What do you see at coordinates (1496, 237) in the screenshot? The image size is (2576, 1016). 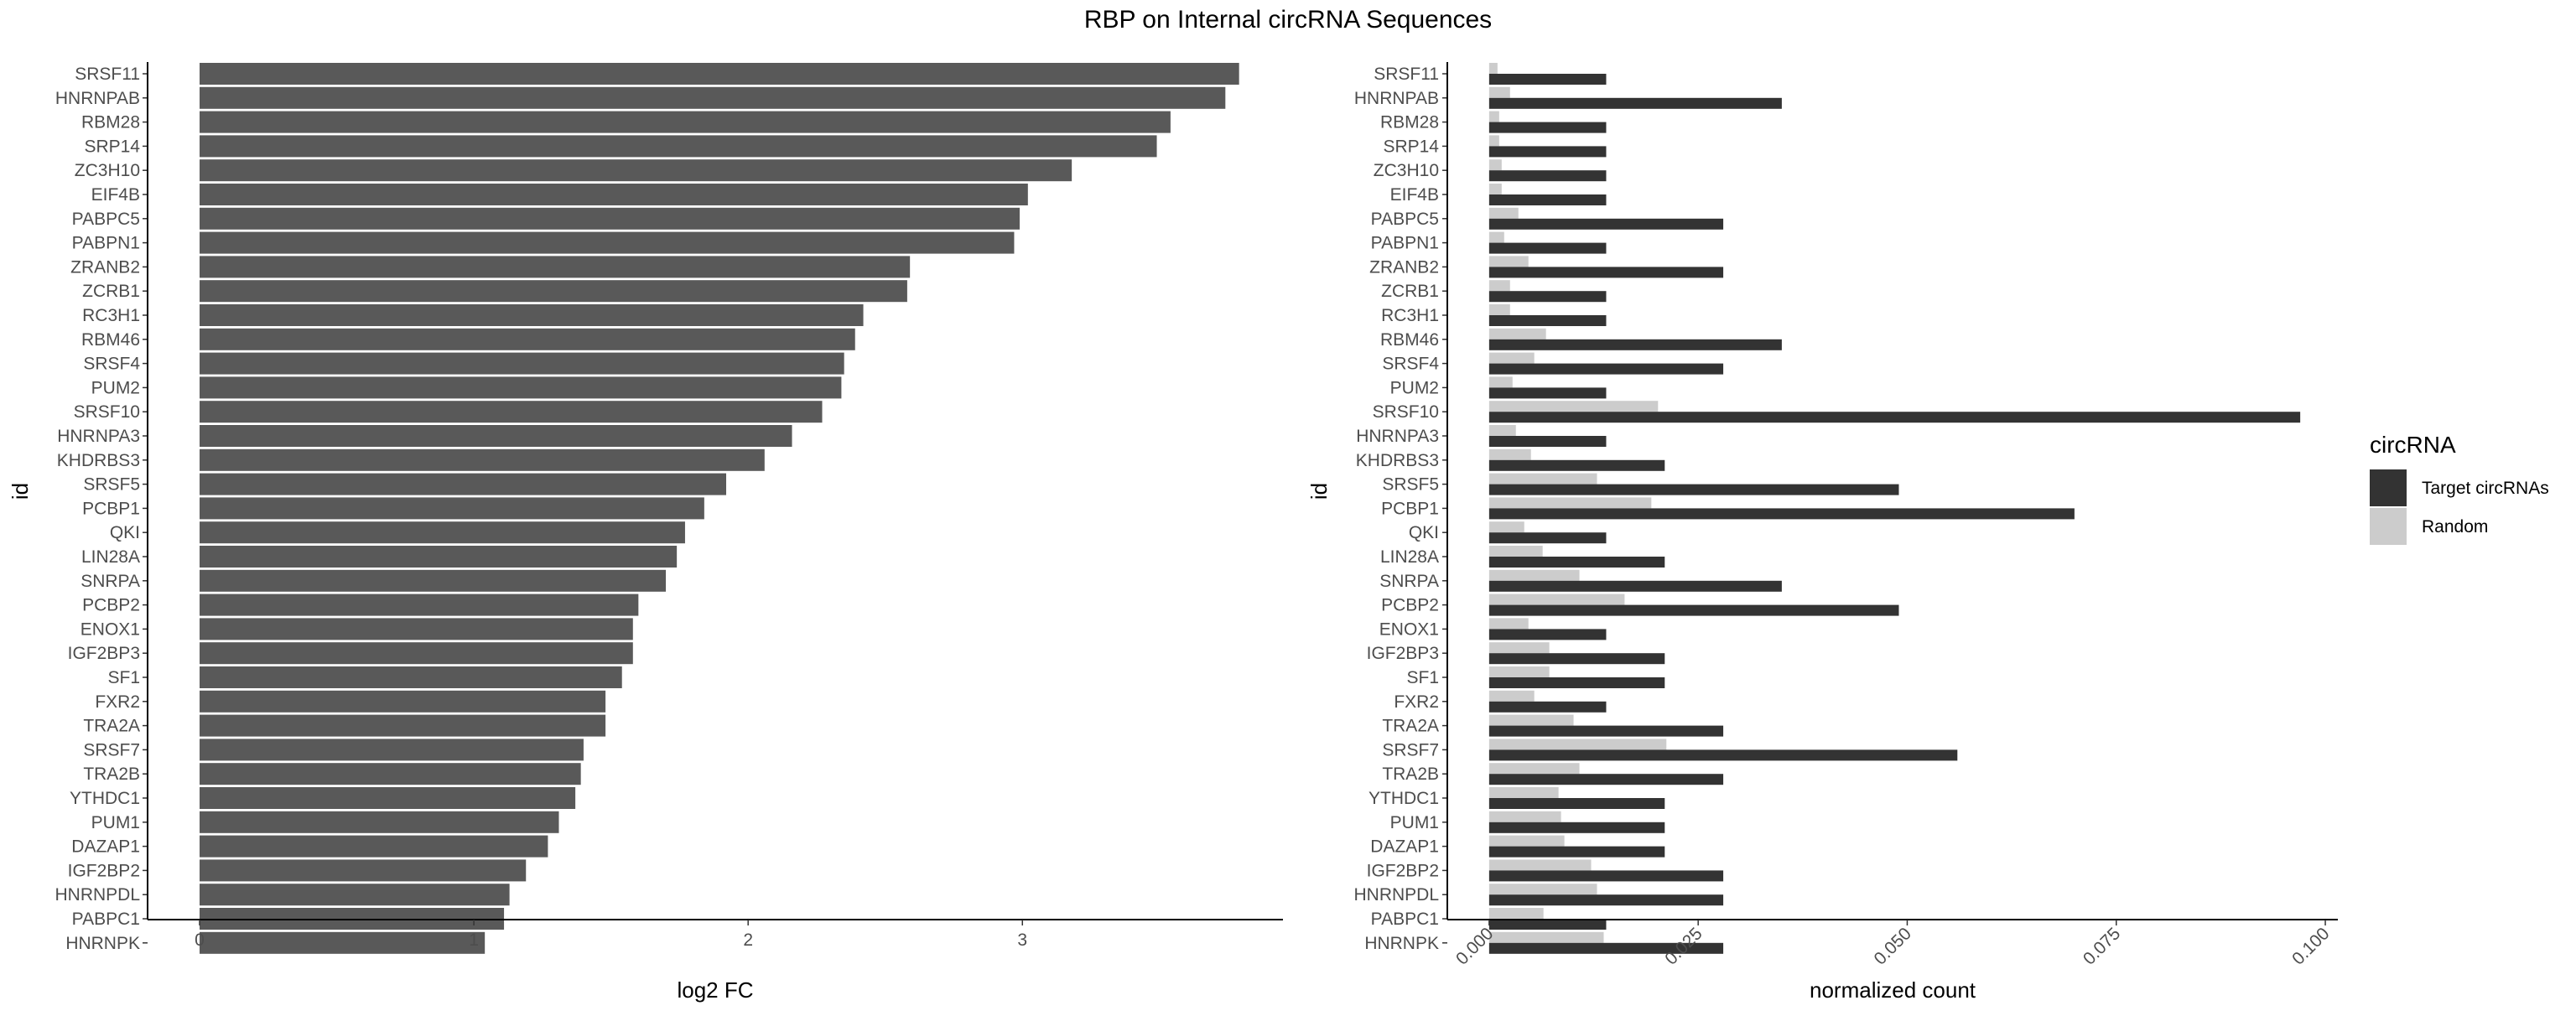 I see `bar-random-pabpn1` at bounding box center [1496, 237].